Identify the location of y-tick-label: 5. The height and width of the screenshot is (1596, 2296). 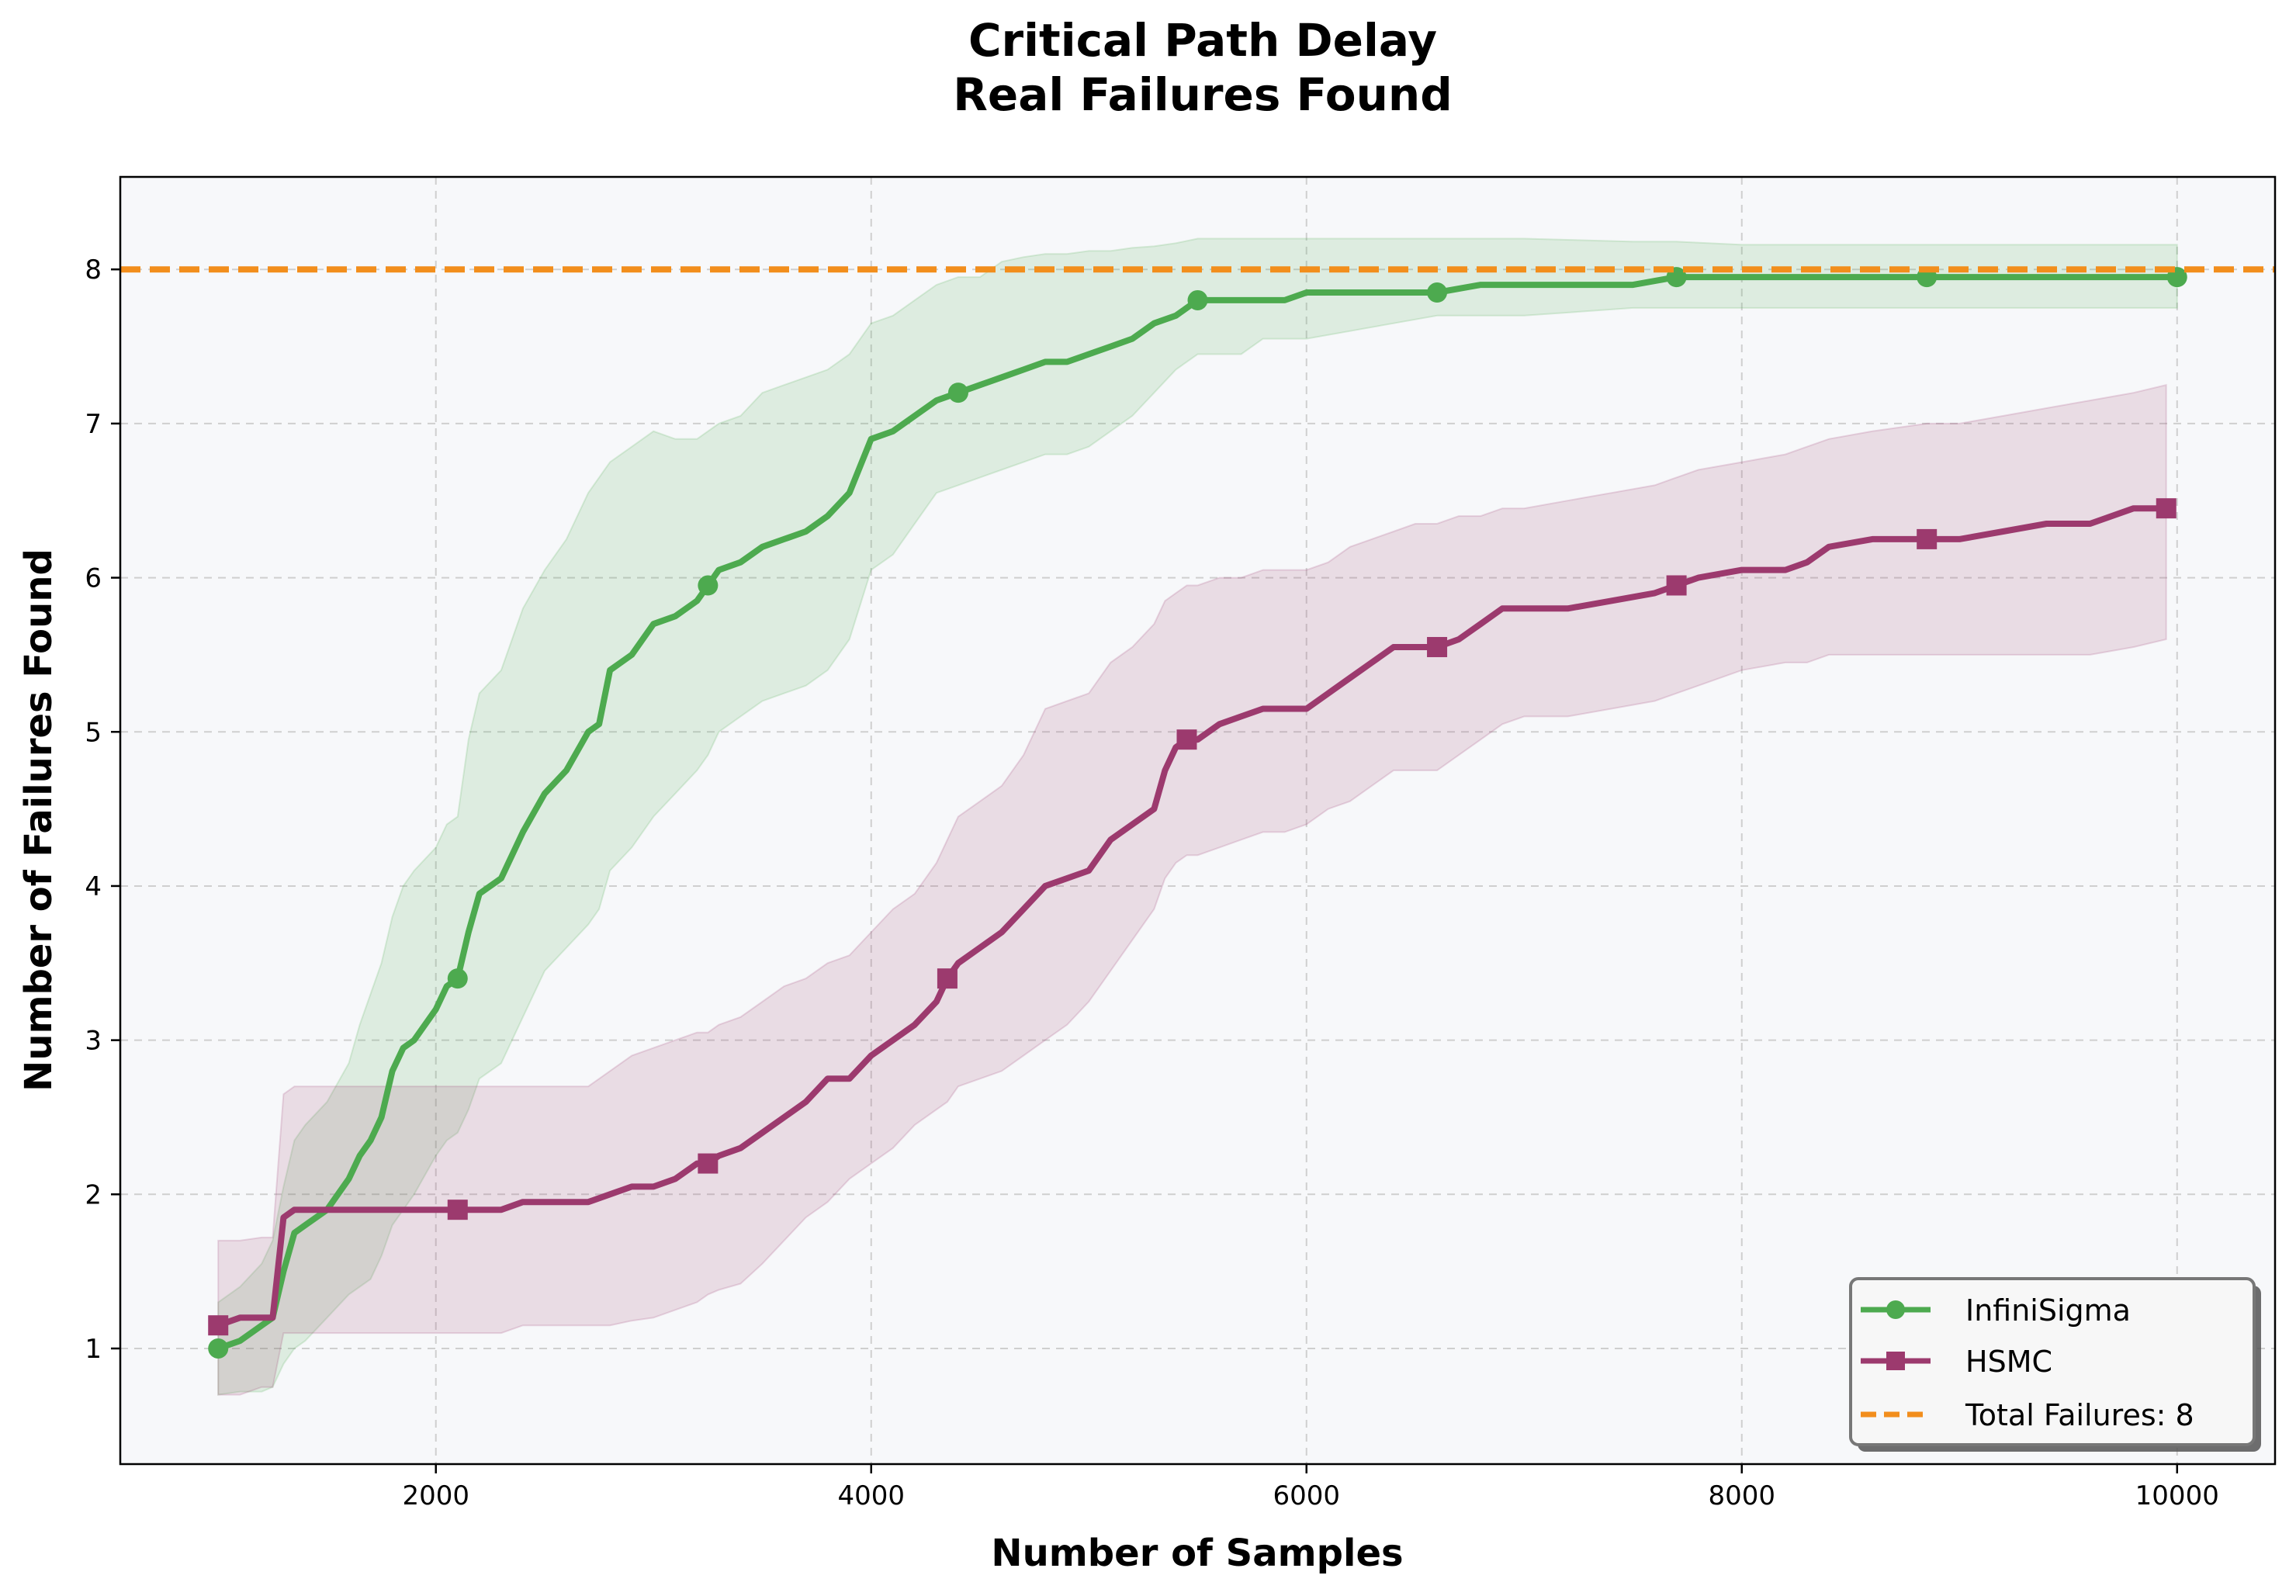
(94, 732).